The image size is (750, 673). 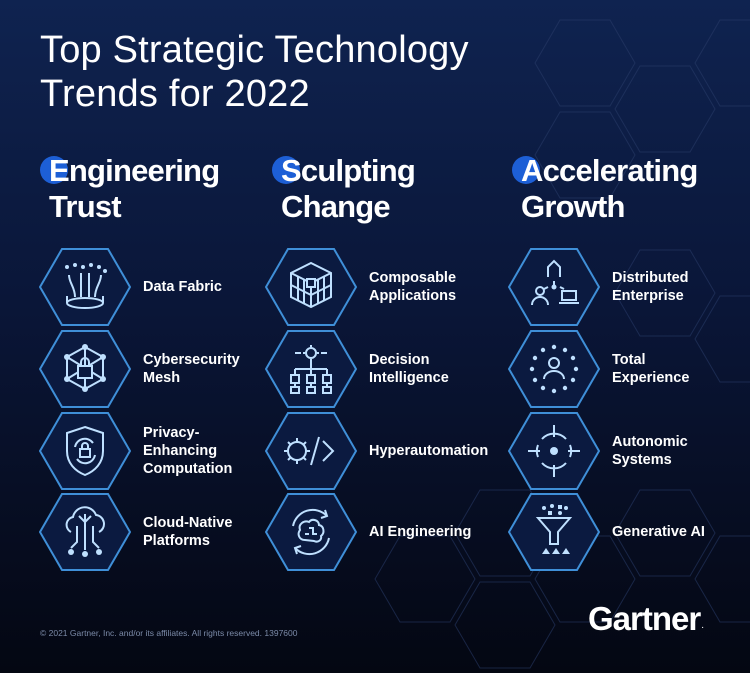 What do you see at coordinates (702, 625) in the screenshot?
I see `logo-mark: .` at bounding box center [702, 625].